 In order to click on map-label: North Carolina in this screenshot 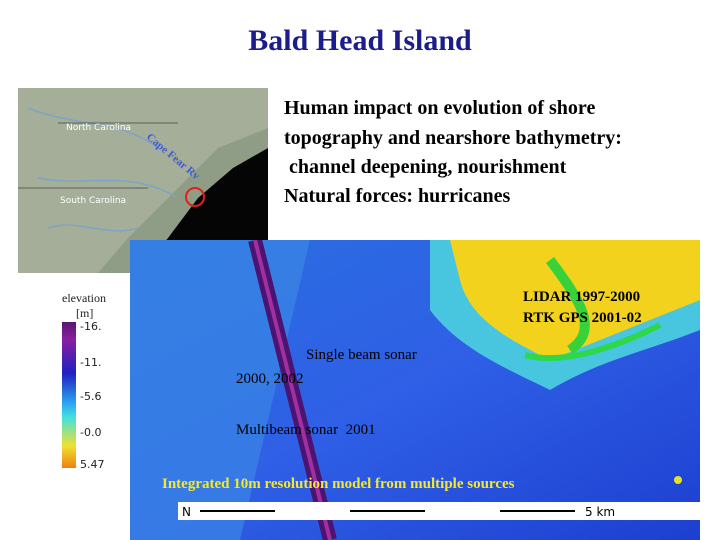, I will do `click(98, 128)`.